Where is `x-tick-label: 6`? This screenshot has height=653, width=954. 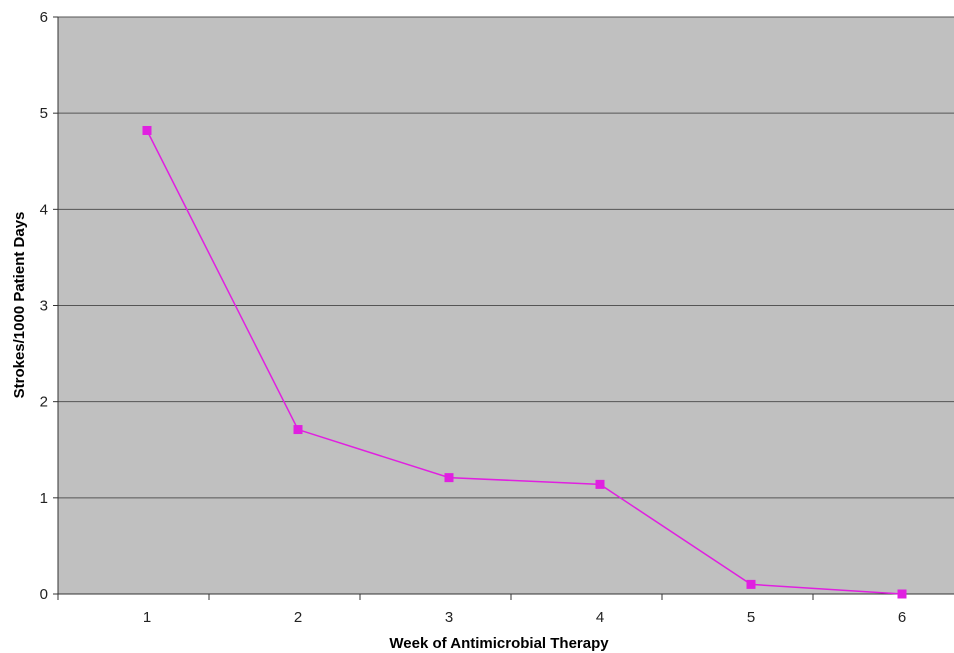
x-tick-label: 6 is located at coordinates (902, 617).